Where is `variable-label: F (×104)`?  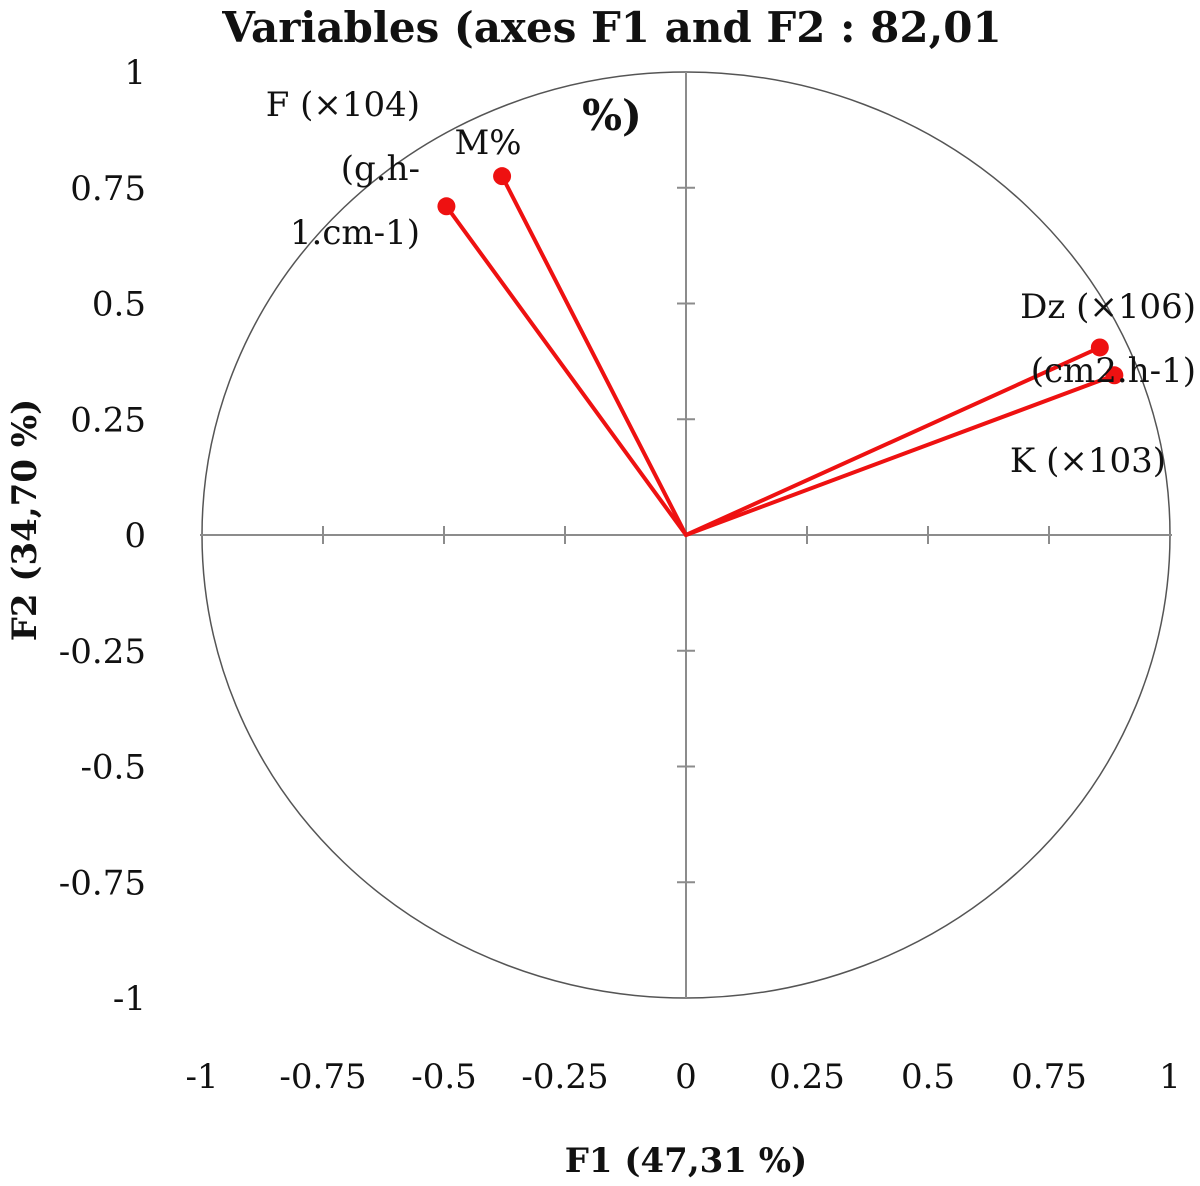
variable-label: F (×104) is located at coordinates (343, 105).